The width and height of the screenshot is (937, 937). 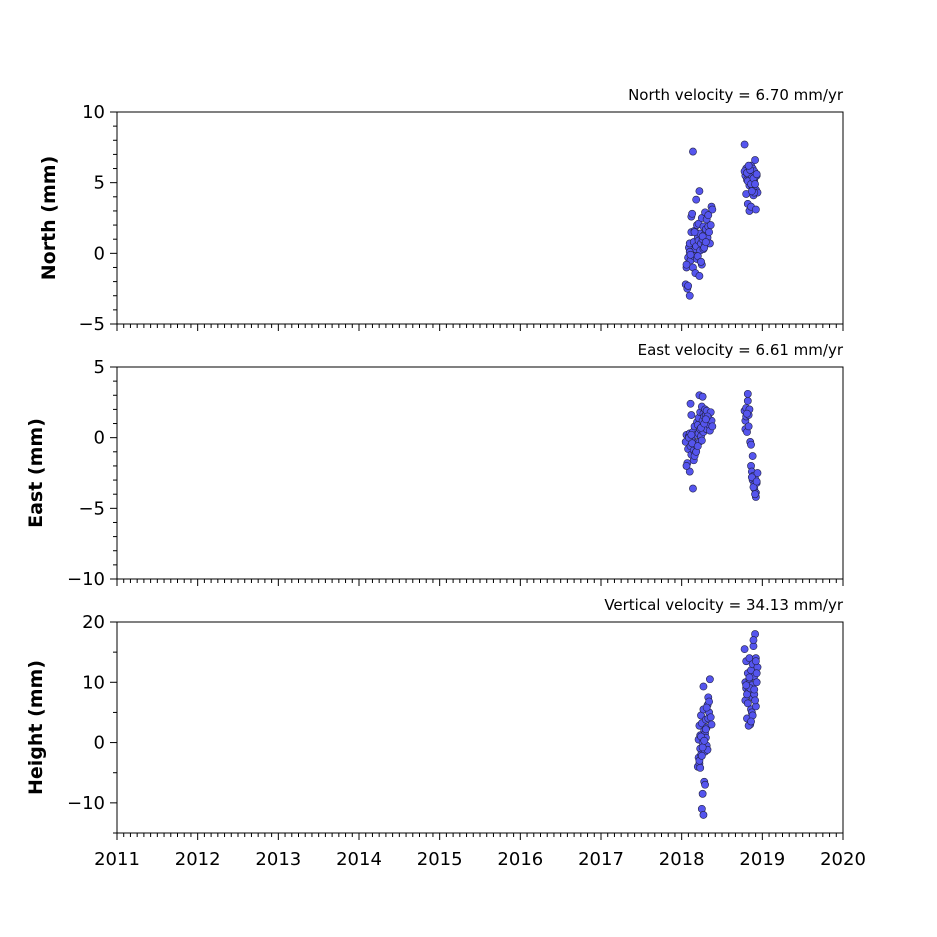 I want to click on velocity-label: East velocity = 6.61 mm/yr, so click(x=741, y=350).